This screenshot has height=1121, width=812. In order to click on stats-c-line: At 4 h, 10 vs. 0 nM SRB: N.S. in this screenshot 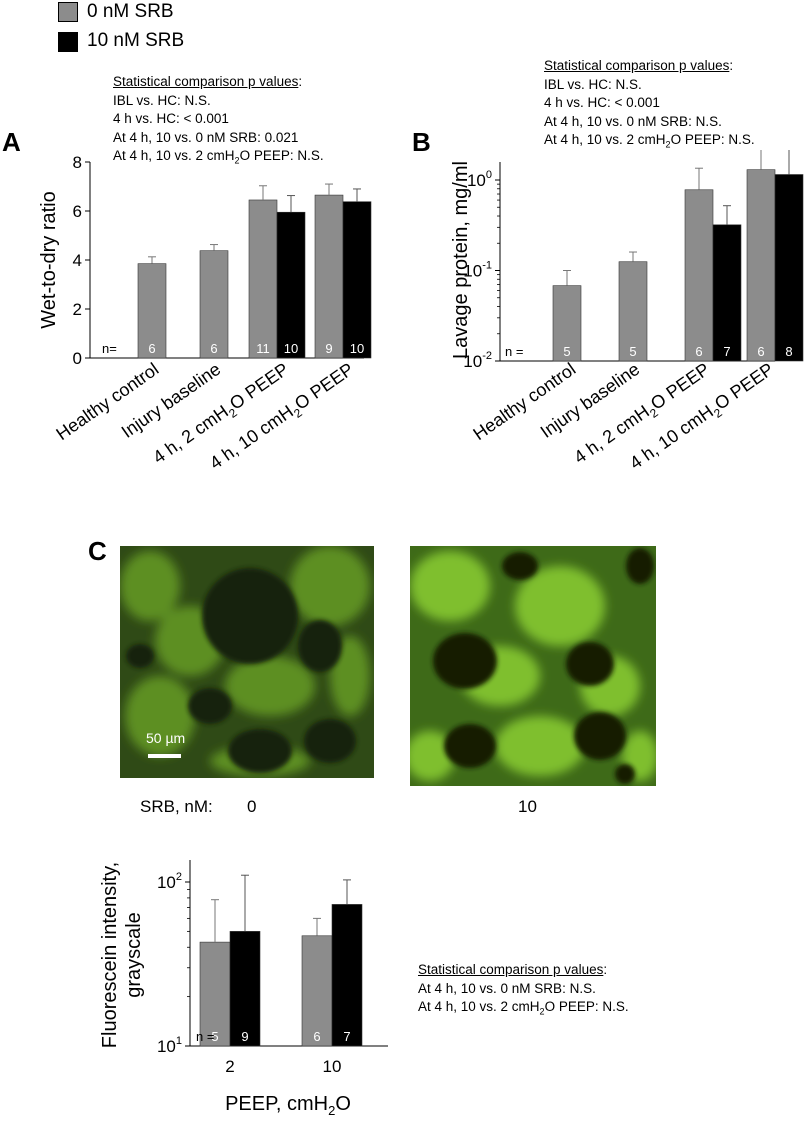, I will do `click(507, 988)`.